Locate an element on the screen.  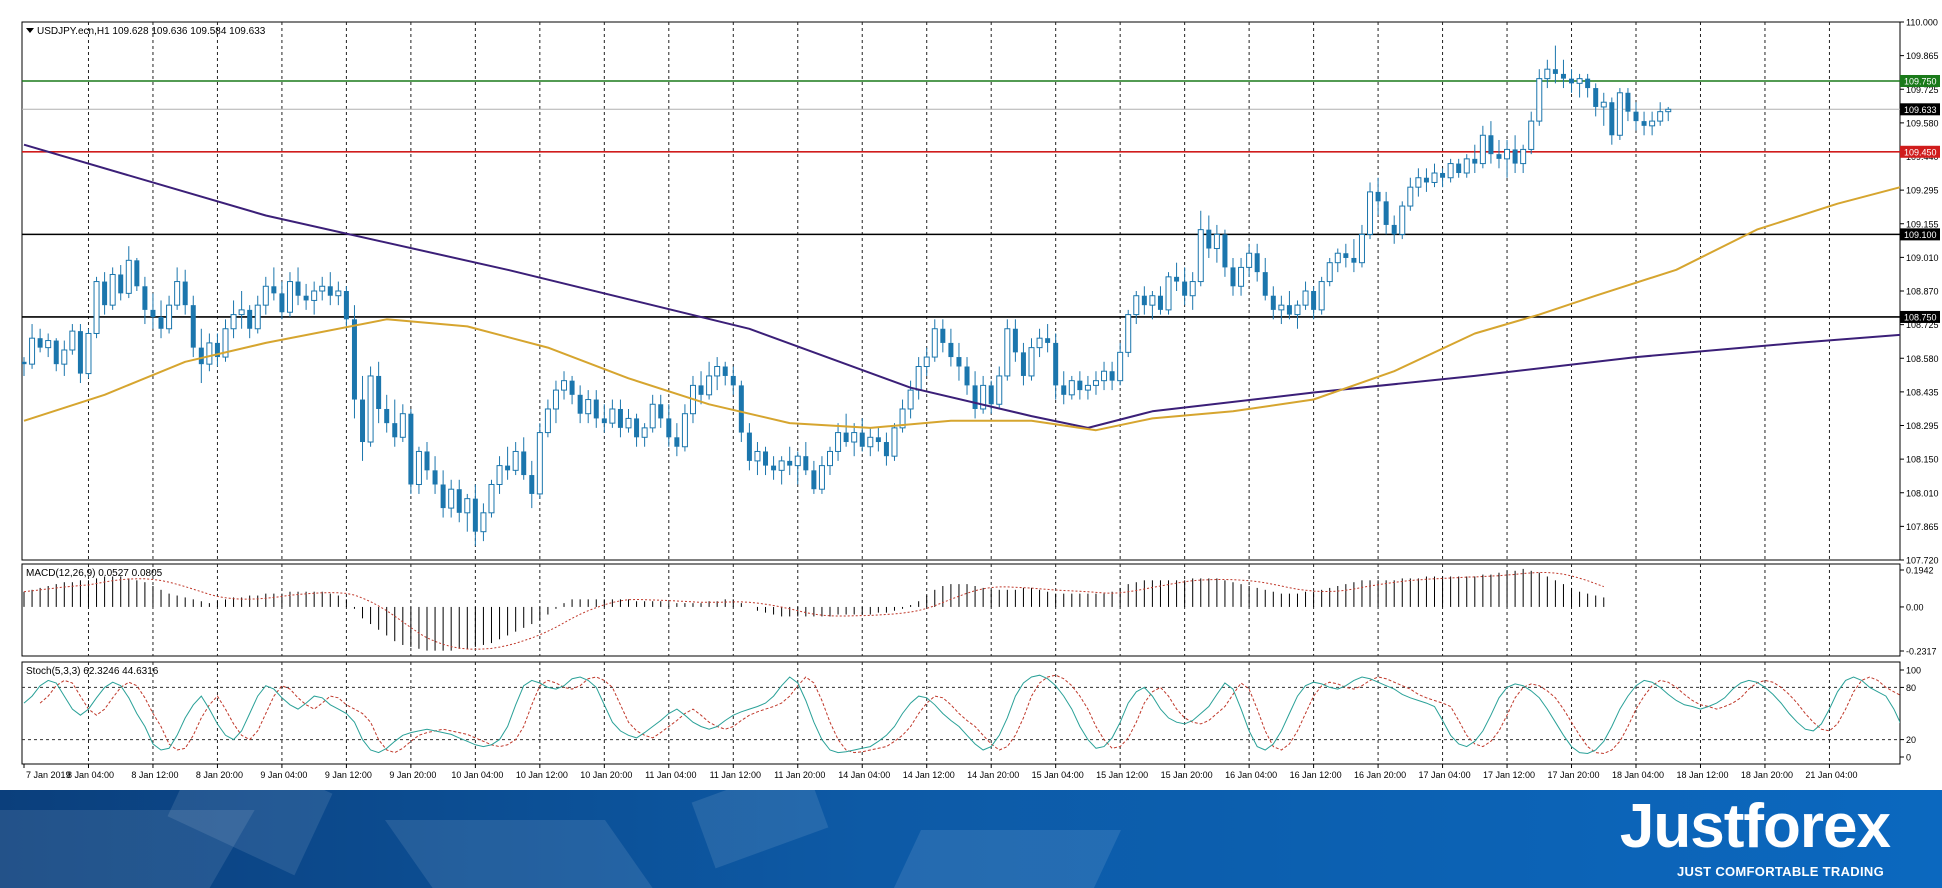
time-label: 15 Jan 12:00 is located at coordinates (1122, 775).